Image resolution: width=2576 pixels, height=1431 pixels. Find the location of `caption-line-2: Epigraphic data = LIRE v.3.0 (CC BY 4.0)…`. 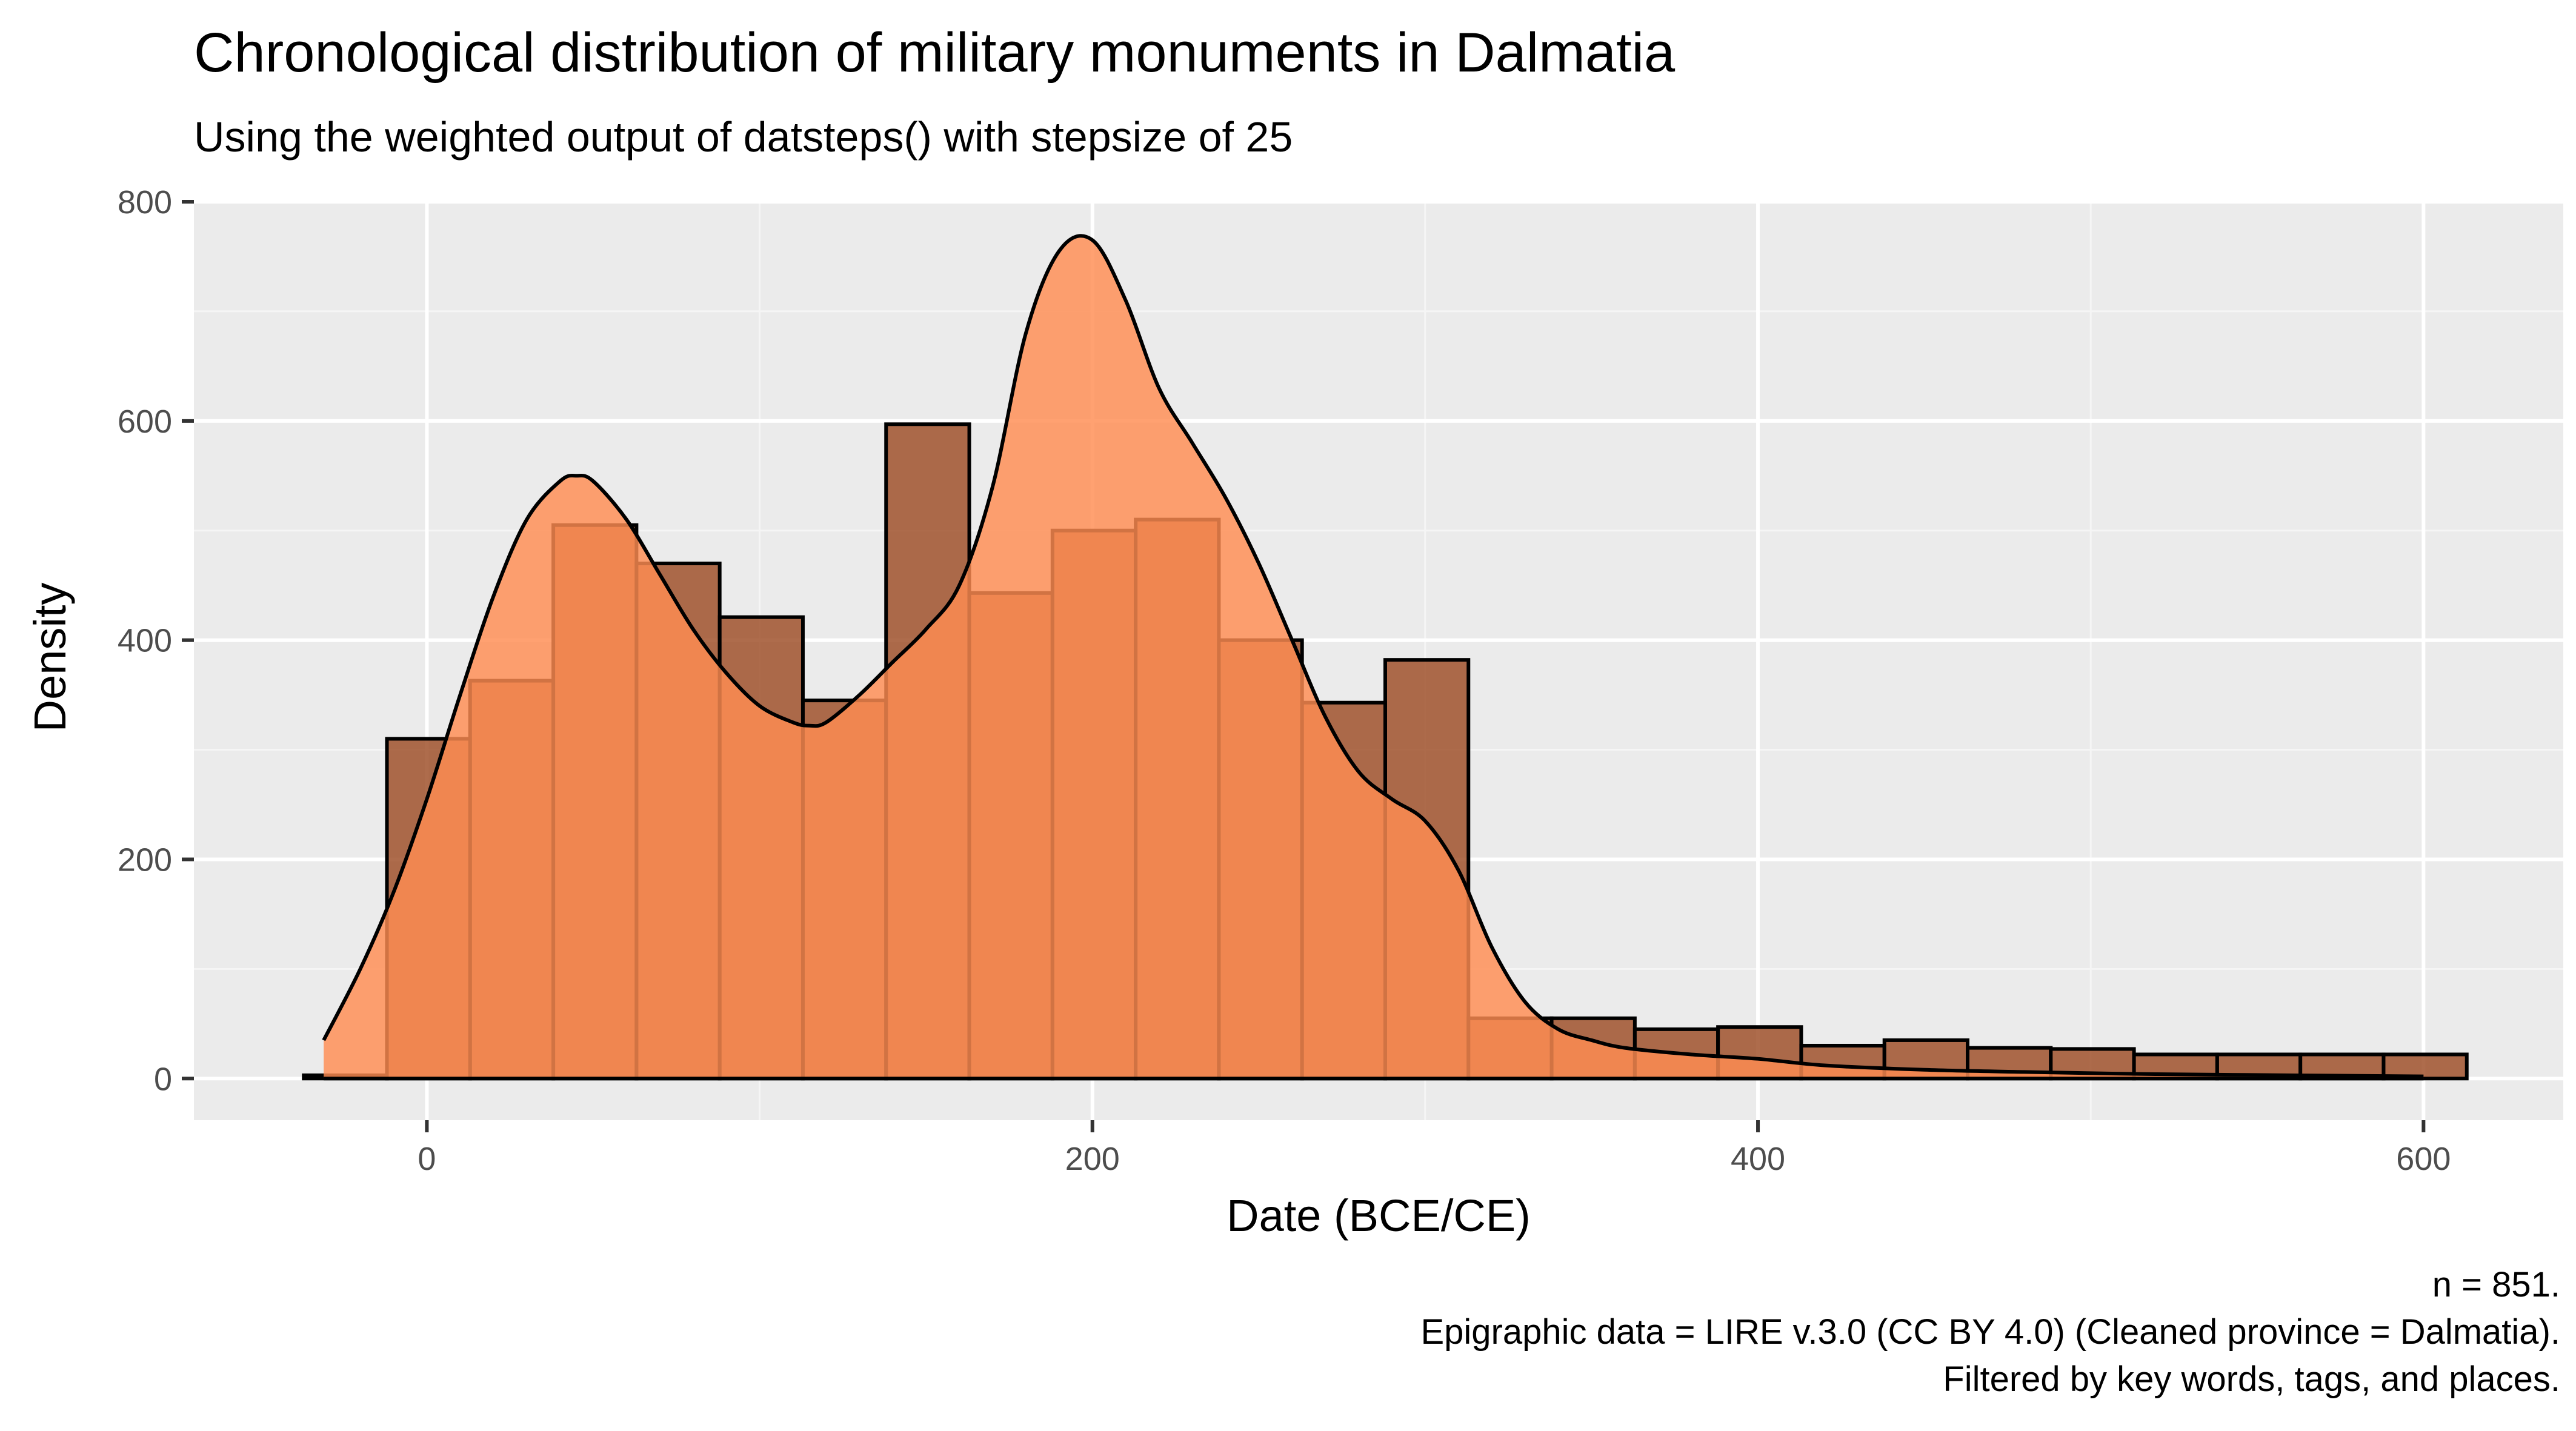

caption-line-2: Epigraphic data = LIRE v.3.0 (CC BY 4.0)… is located at coordinates (1990, 1332).